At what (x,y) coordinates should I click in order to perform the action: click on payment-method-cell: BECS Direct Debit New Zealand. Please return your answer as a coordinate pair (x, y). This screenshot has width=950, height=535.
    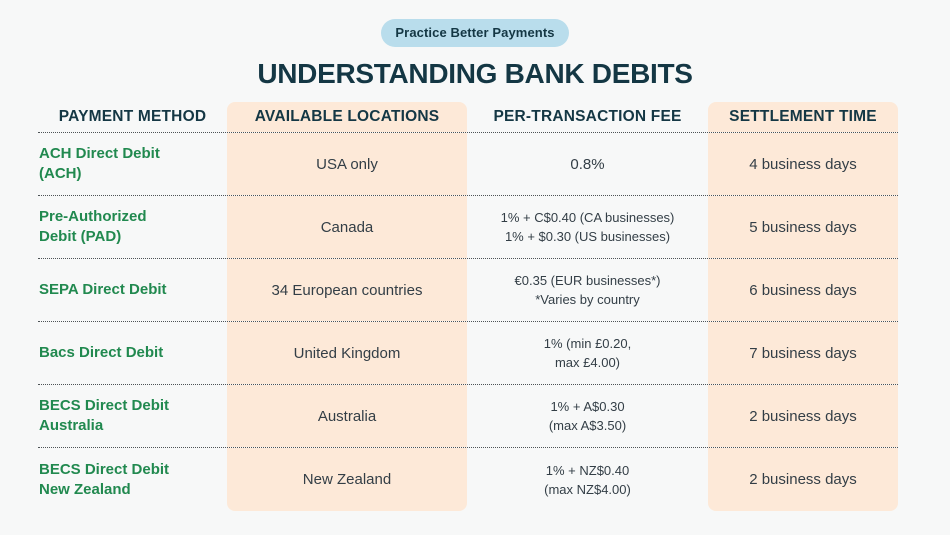
    Looking at the image, I should click on (104, 479).